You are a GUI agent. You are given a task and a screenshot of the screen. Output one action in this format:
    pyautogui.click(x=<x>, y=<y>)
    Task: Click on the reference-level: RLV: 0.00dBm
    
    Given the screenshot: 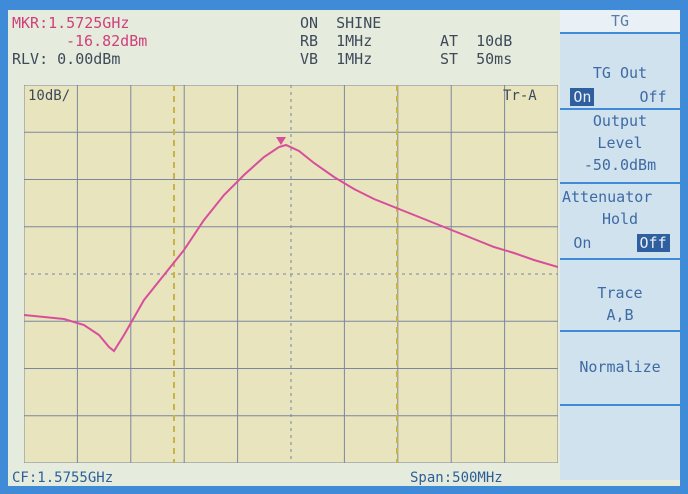 What is the action you would take?
    pyautogui.click(x=66, y=59)
    